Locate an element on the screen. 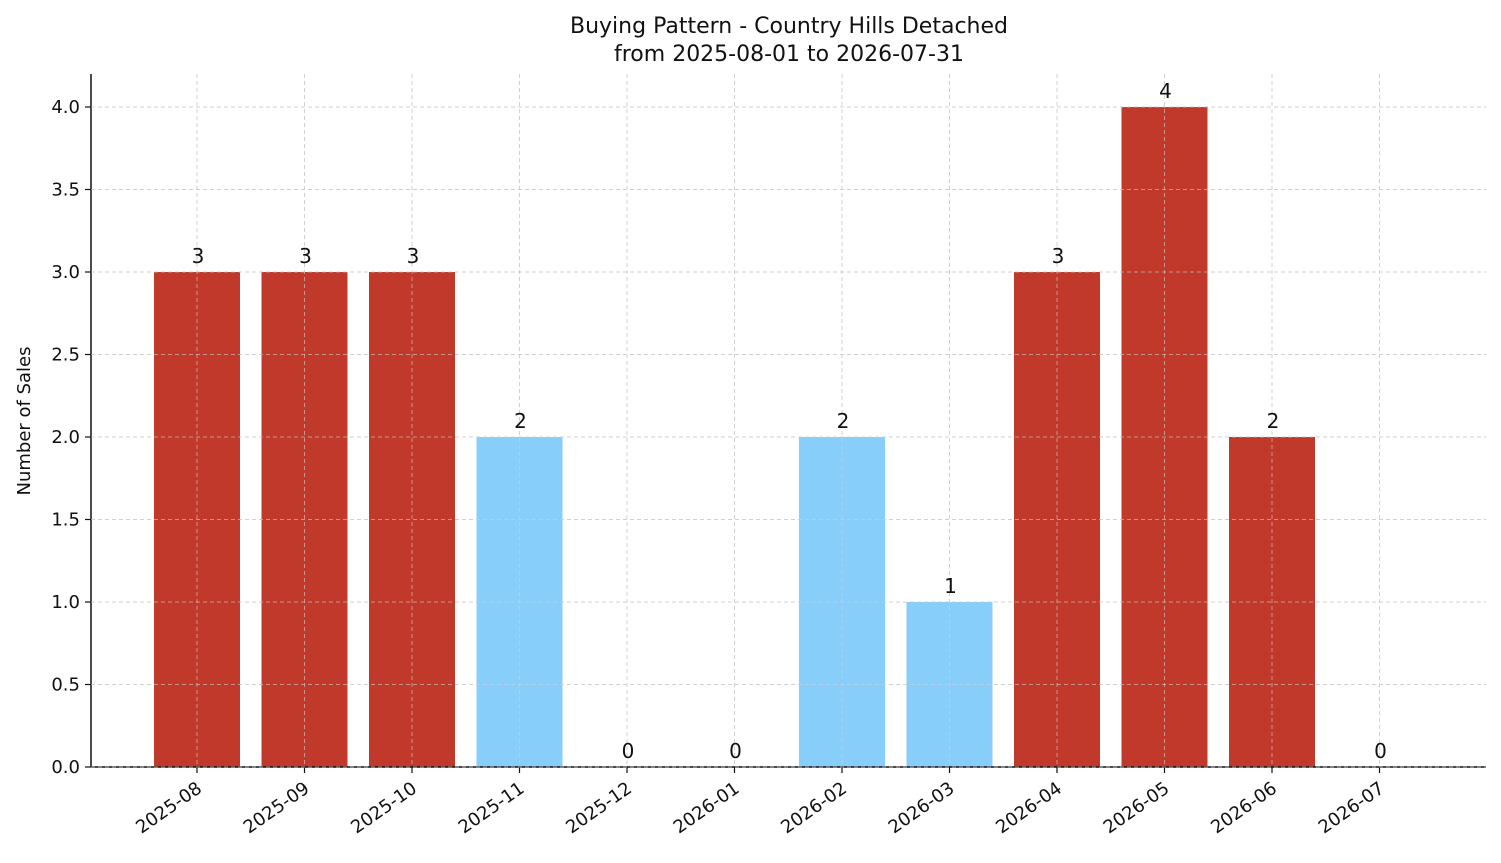 This screenshot has width=1501, height=863. x-tick-label: 2026-02 is located at coordinates (814, 808).